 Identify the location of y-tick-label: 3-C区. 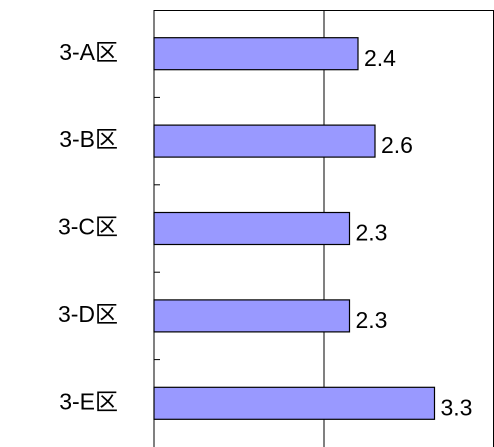
(88, 227).